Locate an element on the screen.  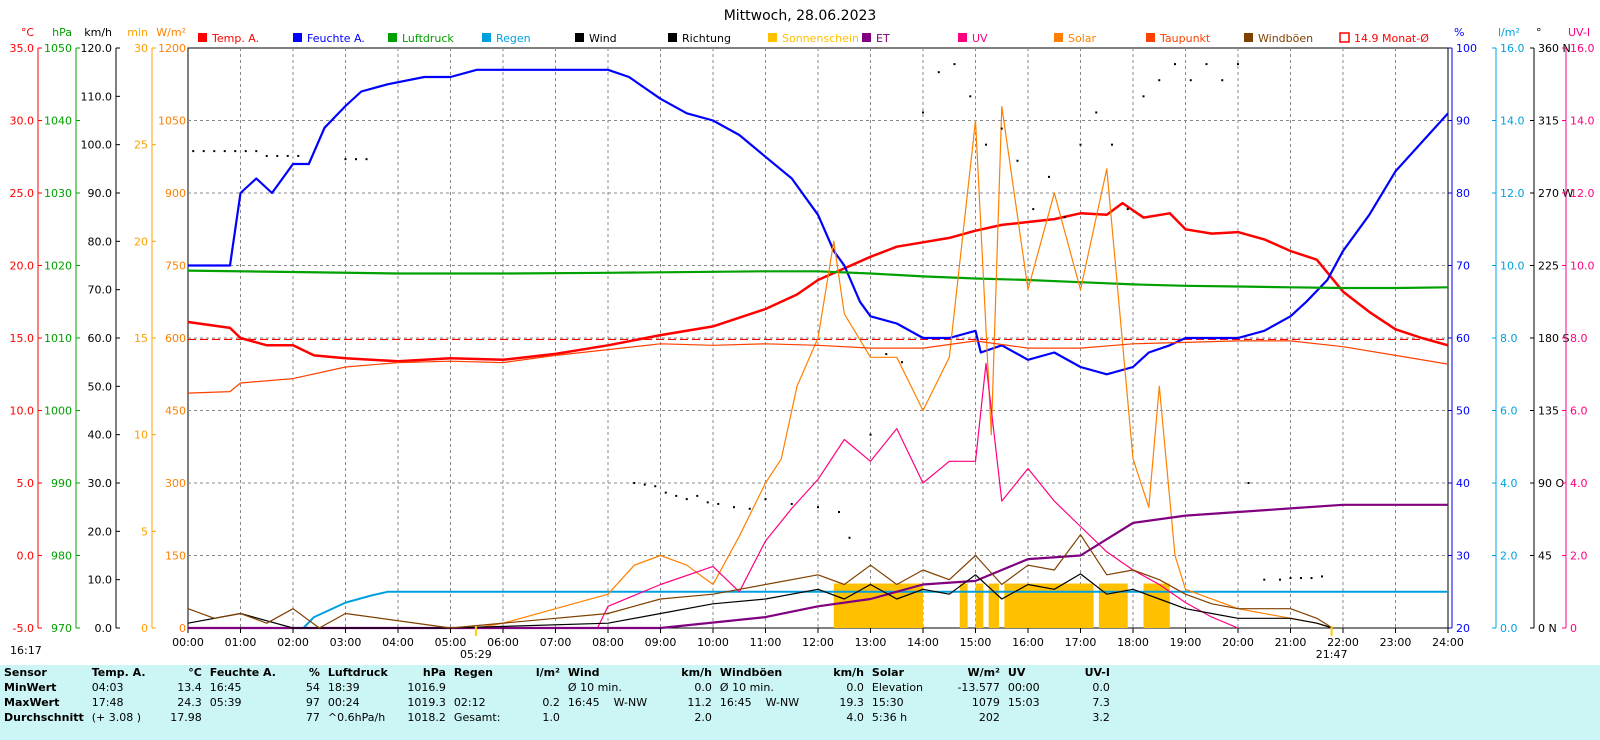
x-tick-label: 07:00 is located at coordinates (556, 642).